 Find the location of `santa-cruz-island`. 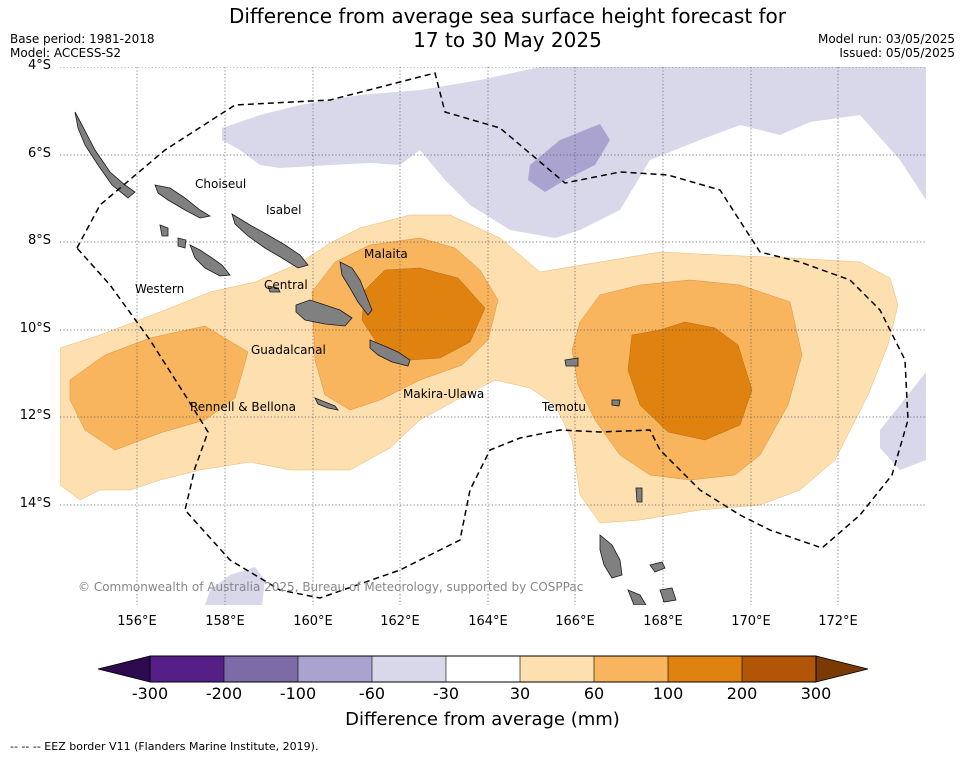

santa-cruz-island is located at coordinates (616, 403).